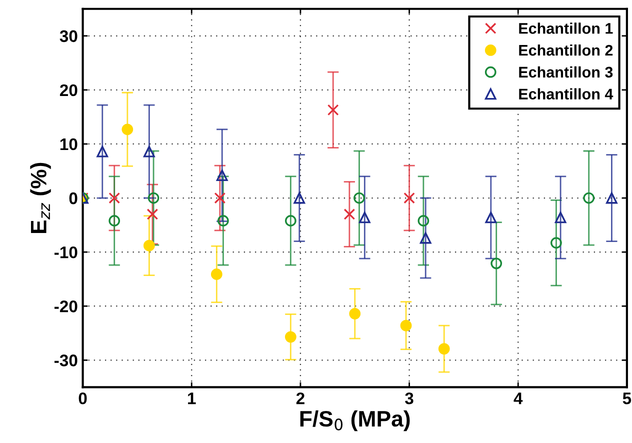 The width and height of the screenshot is (632, 443). I want to click on x-tick-label: 5, so click(627, 398).